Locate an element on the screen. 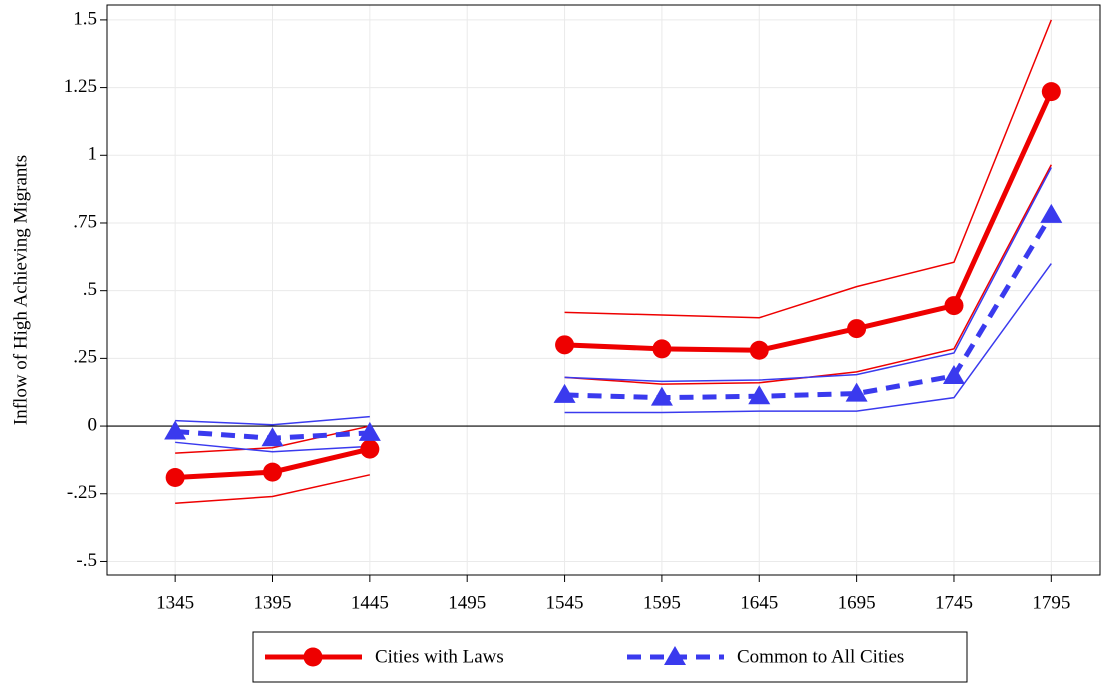  legend-label: Common to All Cities is located at coordinates (820, 656).